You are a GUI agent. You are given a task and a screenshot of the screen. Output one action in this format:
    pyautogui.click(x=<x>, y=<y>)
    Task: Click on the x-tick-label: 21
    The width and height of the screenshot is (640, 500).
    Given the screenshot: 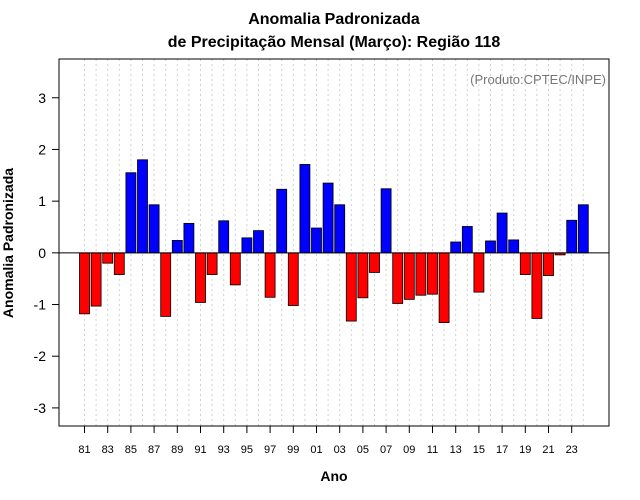 What is the action you would take?
    pyautogui.click(x=548, y=450)
    